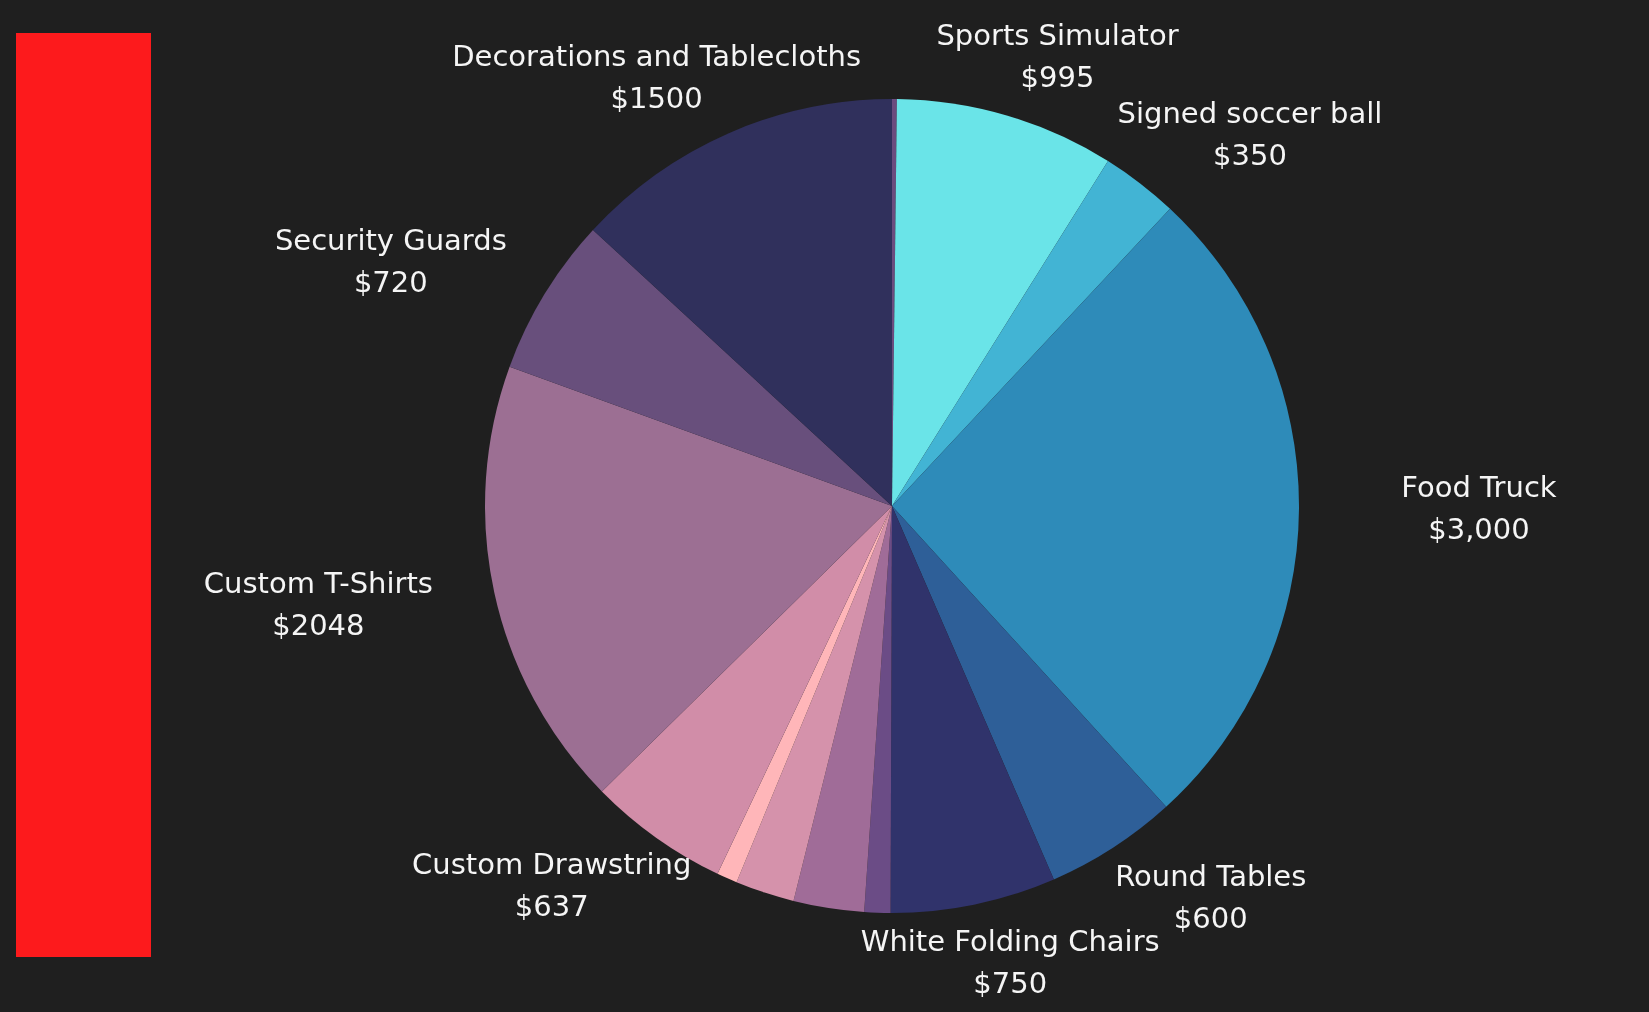 This screenshot has width=1649, height=1012. What do you see at coordinates (552, 864) in the screenshot?
I see `slice-label: Custom Drawstring` at bounding box center [552, 864].